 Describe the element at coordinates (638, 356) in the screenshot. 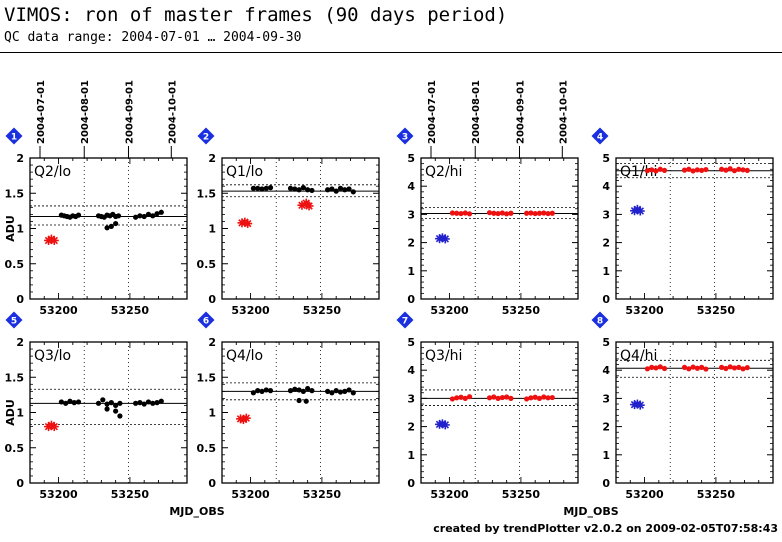

I see `panel-label: Q4/hi` at that location.